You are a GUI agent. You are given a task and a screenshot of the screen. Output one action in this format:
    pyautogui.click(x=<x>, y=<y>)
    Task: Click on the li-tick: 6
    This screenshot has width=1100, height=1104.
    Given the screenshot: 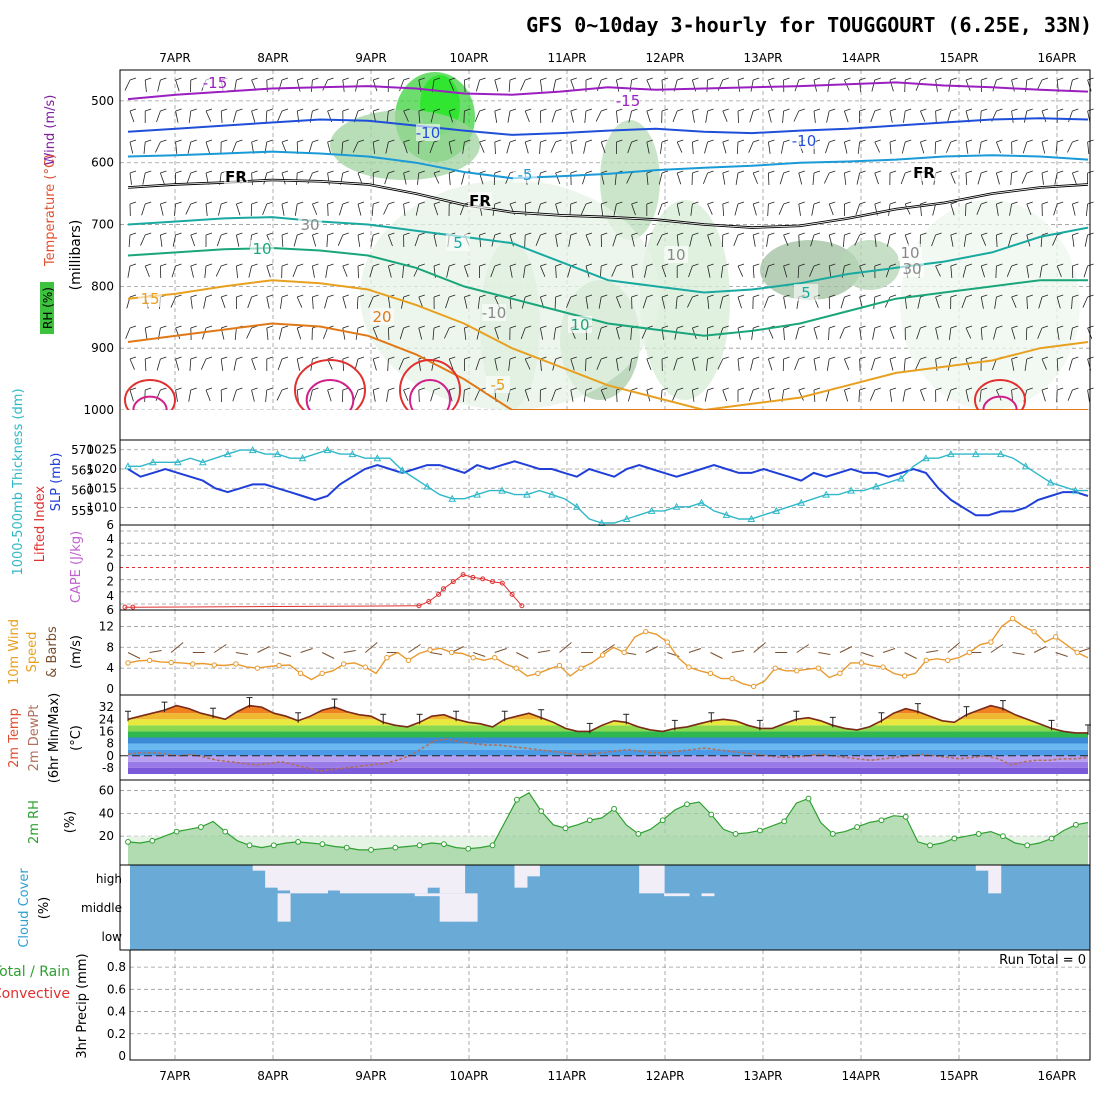 What is the action you would take?
    pyautogui.click(x=110, y=610)
    